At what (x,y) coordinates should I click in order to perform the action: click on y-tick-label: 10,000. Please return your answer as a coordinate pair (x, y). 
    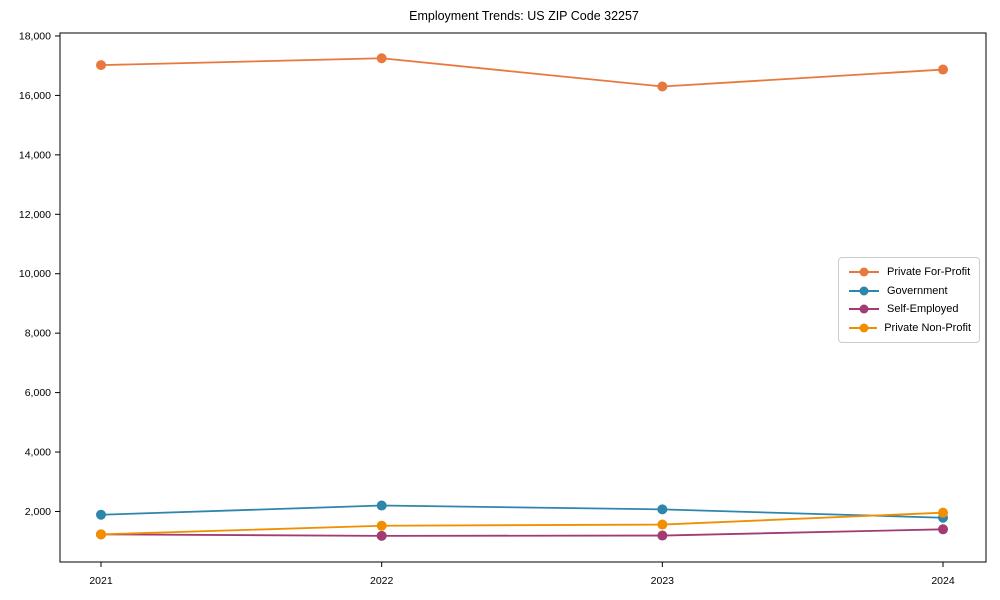
    Looking at the image, I should click on (35, 274).